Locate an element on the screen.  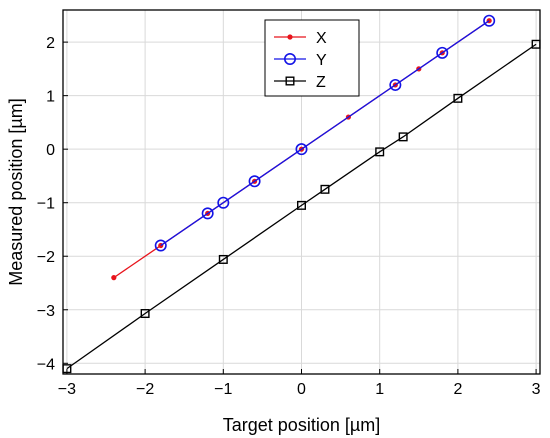
x-tick-label: 1 is located at coordinates (379, 389).